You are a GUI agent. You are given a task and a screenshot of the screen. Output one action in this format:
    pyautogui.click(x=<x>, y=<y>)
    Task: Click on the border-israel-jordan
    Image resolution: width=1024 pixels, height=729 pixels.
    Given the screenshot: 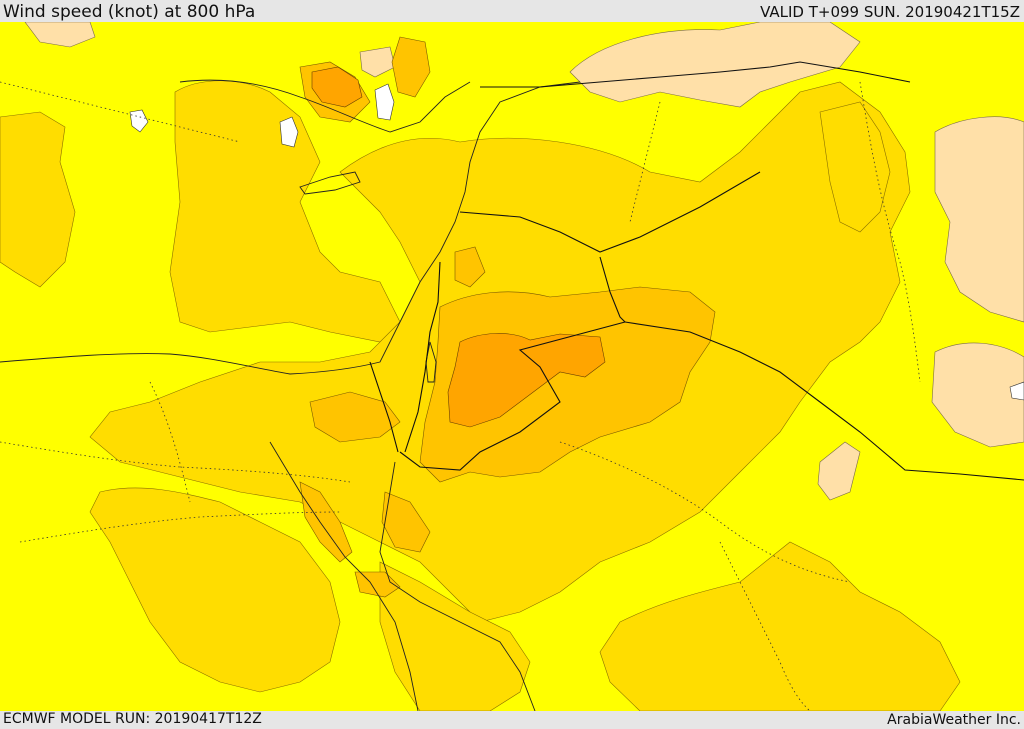 What is the action you would take?
    pyautogui.click(x=422, y=357)
    